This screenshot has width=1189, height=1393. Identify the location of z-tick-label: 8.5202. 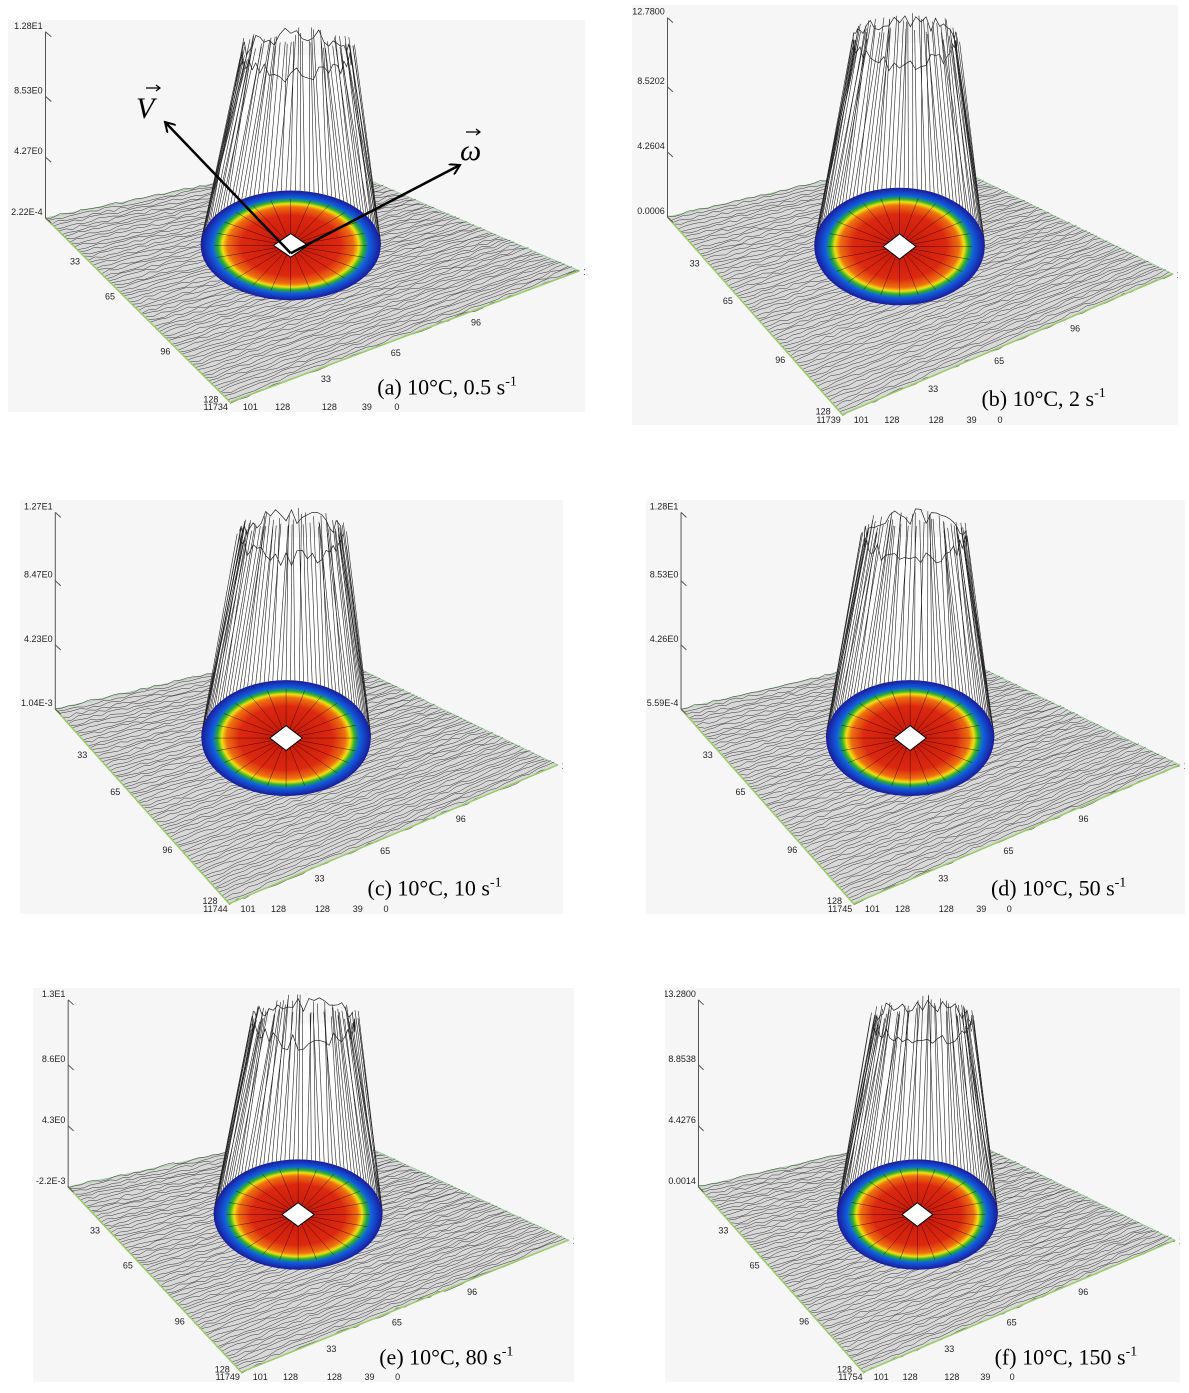
(651, 81).